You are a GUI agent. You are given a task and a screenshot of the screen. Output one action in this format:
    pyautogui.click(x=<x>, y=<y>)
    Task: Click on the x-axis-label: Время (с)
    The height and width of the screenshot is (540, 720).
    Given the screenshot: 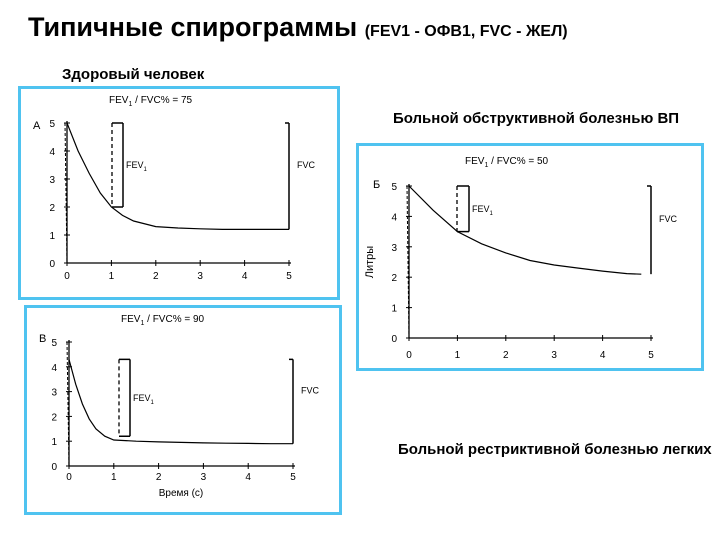 What is the action you would take?
    pyautogui.click(x=181, y=493)
    